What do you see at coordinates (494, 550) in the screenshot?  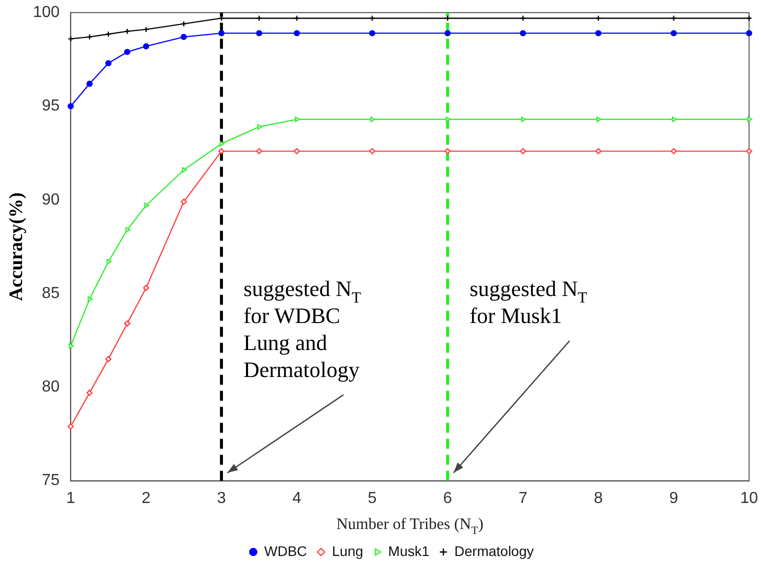 I see `legend-label: Dermatology` at bounding box center [494, 550].